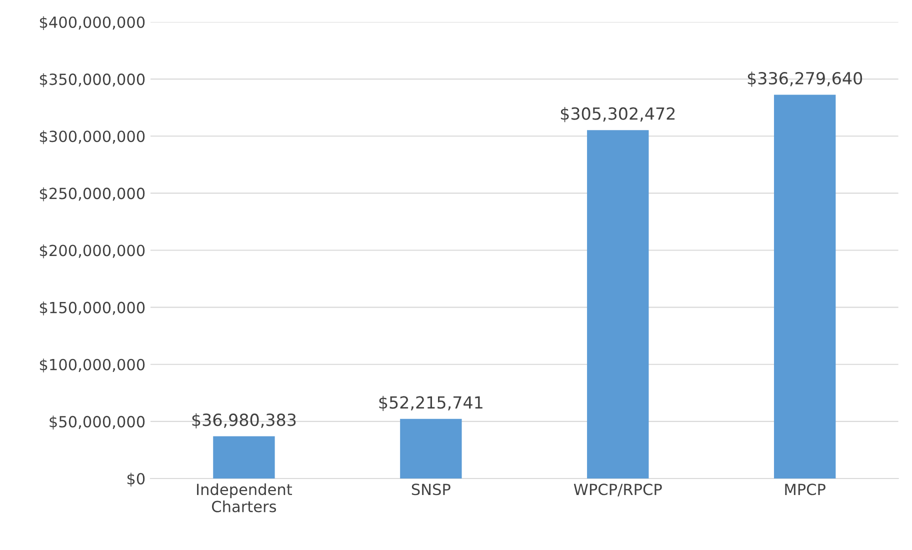 The width and height of the screenshot is (912, 550). What do you see at coordinates (430, 403) in the screenshot?
I see `data-label: $52,215,741` at bounding box center [430, 403].